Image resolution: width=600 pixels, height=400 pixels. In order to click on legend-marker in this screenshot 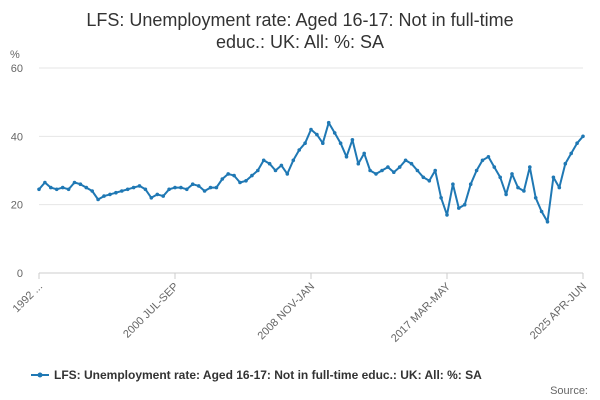, I will do `click(40, 375)`.